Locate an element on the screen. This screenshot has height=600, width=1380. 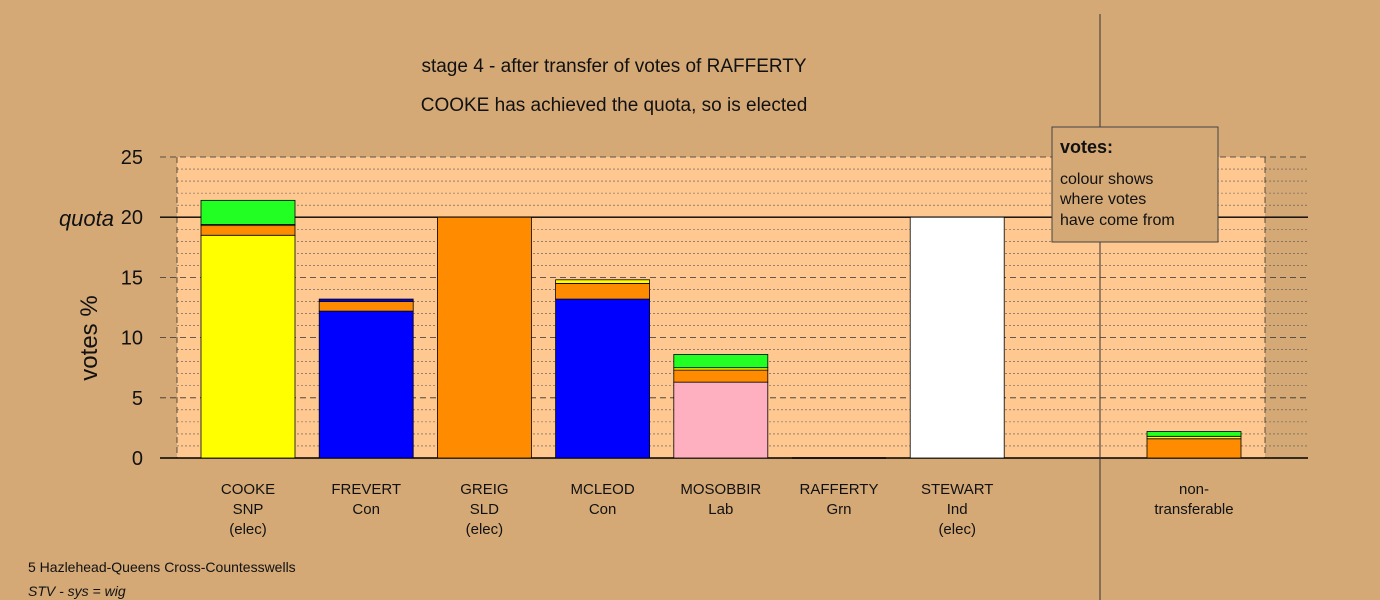
quota-label: quota is located at coordinates (86, 218).